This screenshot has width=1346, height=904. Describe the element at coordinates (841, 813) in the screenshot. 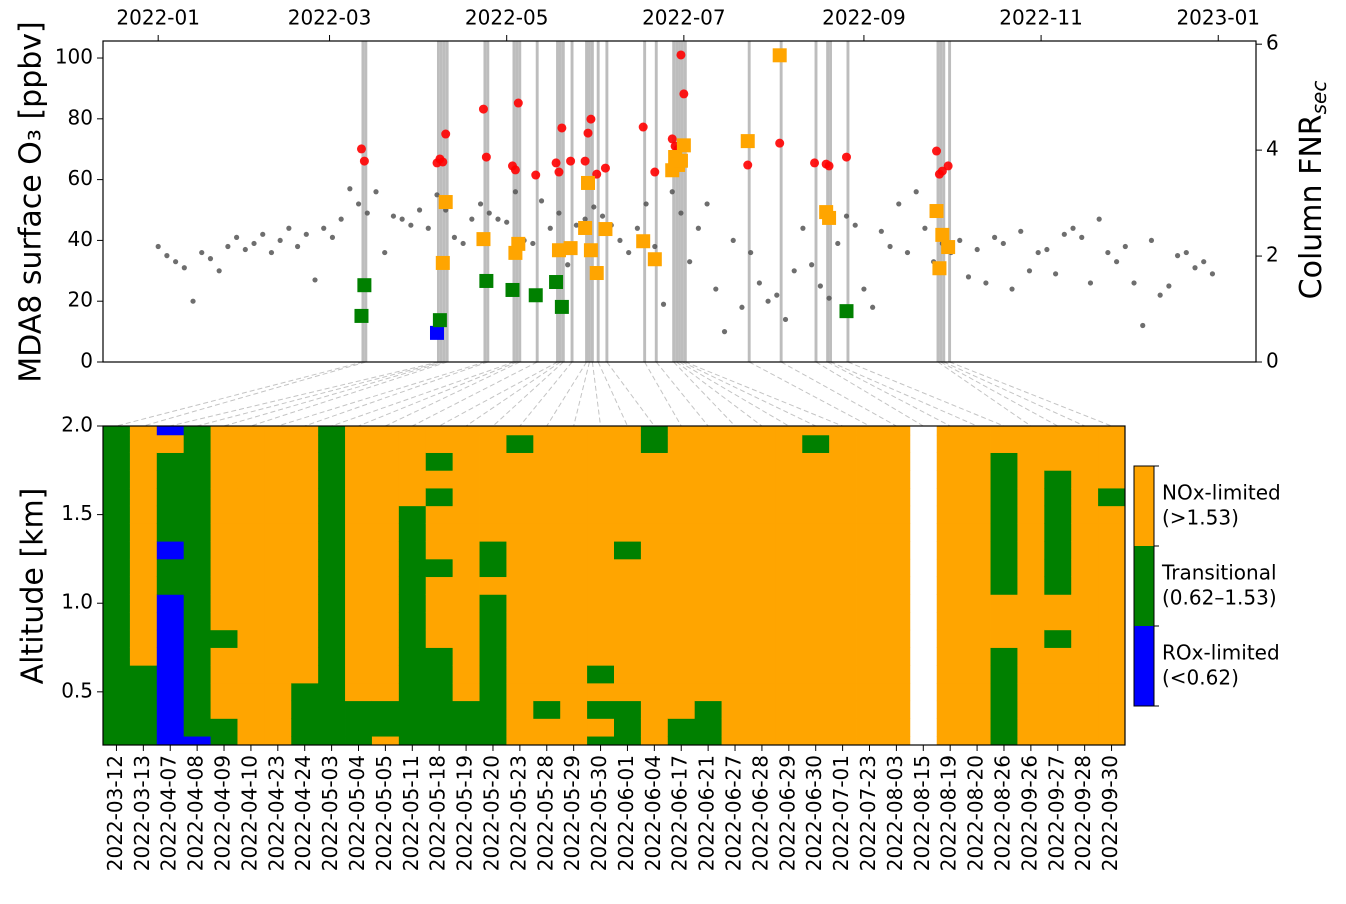

I see `x-tick-label: 2022-07-01` at that location.